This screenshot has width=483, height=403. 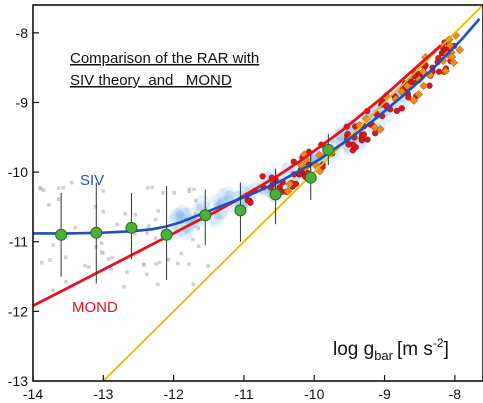 I want to click on x-tick-label: -14, so click(x=33, y=394).